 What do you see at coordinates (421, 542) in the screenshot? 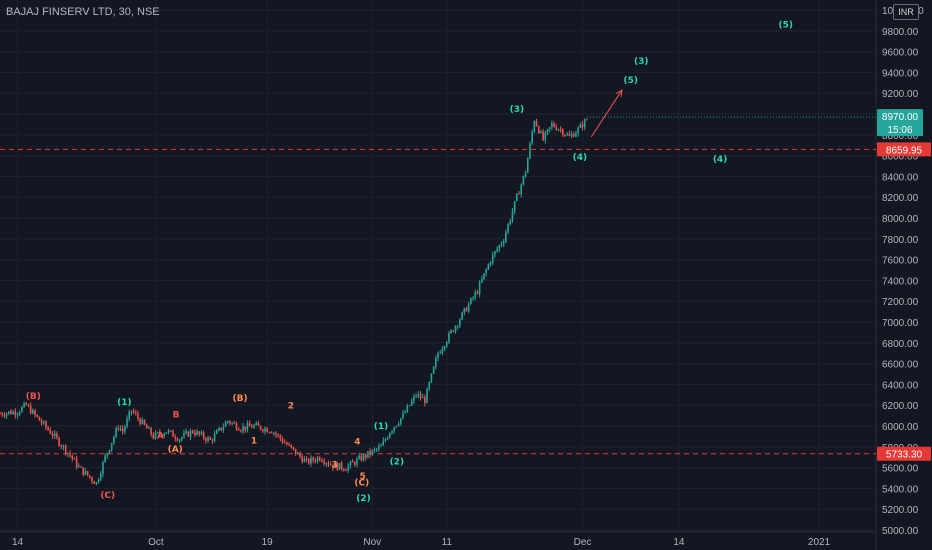
I see `time-axis: 14 Oct 19 Nov 11 Dec 14 2021` at bounding box center [421, 542].